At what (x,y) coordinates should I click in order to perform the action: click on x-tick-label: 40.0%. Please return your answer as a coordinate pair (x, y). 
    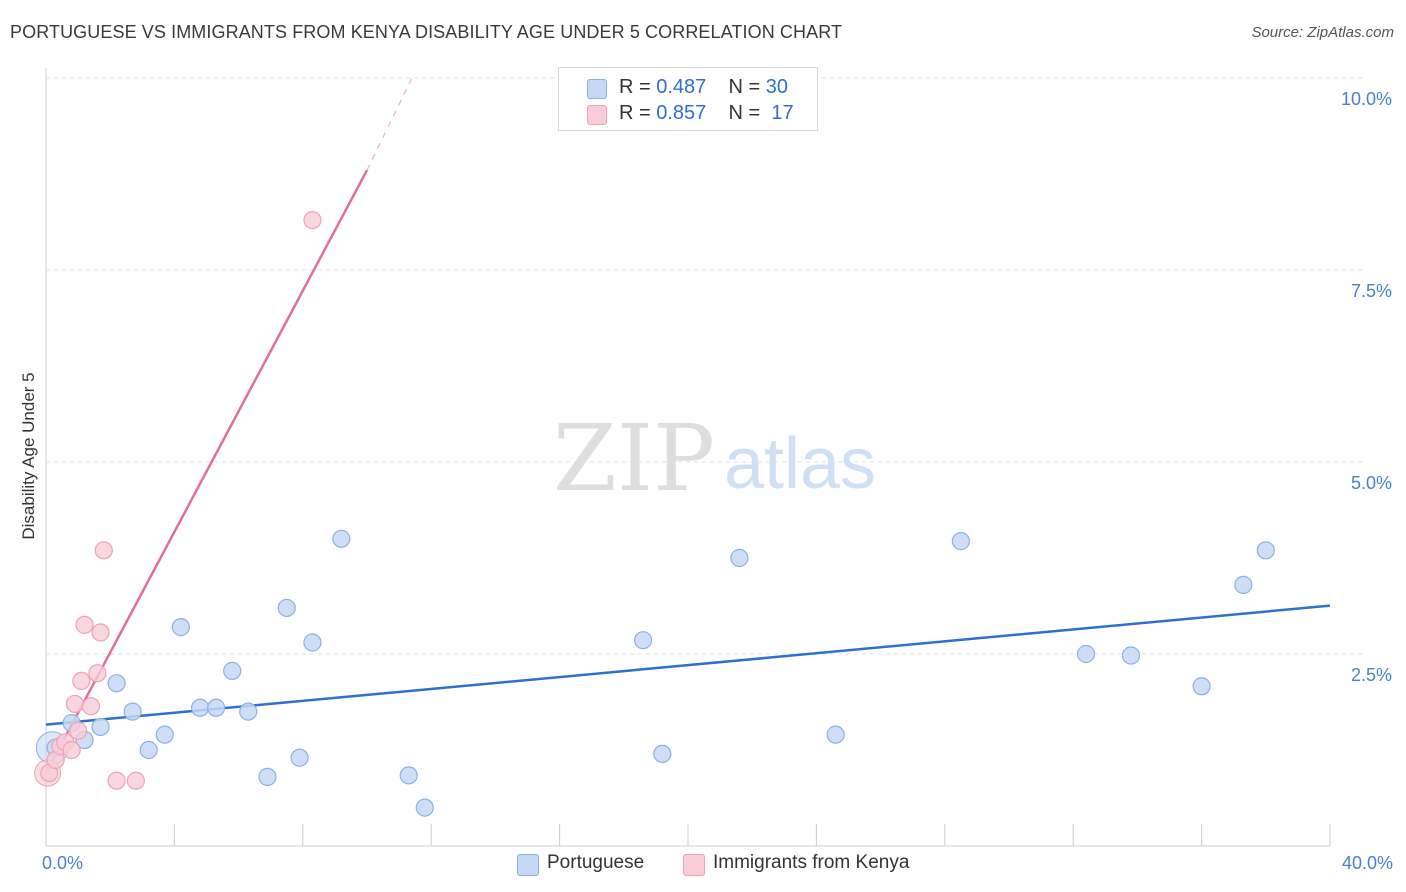
    Looking at the image, I should click on (1367, 863).